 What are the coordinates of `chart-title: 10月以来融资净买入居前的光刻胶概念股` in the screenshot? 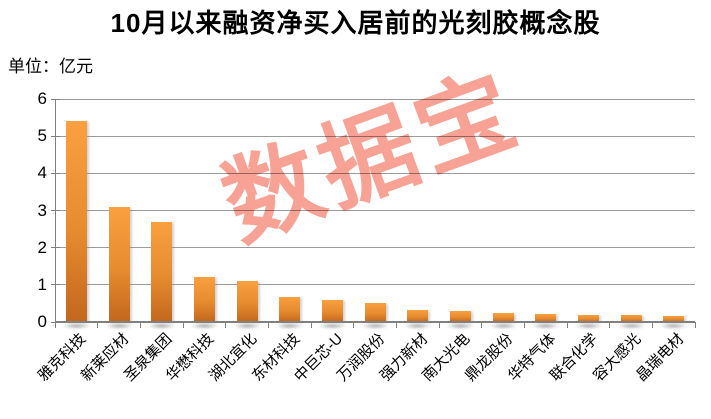 It's located at (355, 23).